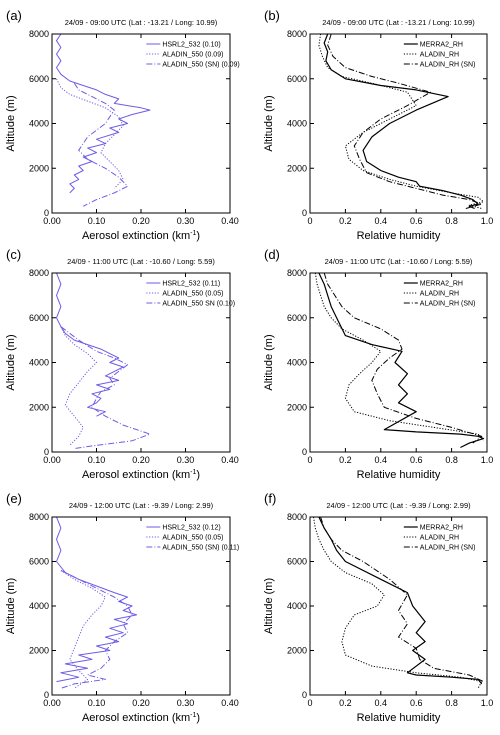 Image resolution: width=500 pixels, height=735 pixels. Describe the element at coordinates (270, 498) in the screenshot. I see `panel-label: (f)` at that location.